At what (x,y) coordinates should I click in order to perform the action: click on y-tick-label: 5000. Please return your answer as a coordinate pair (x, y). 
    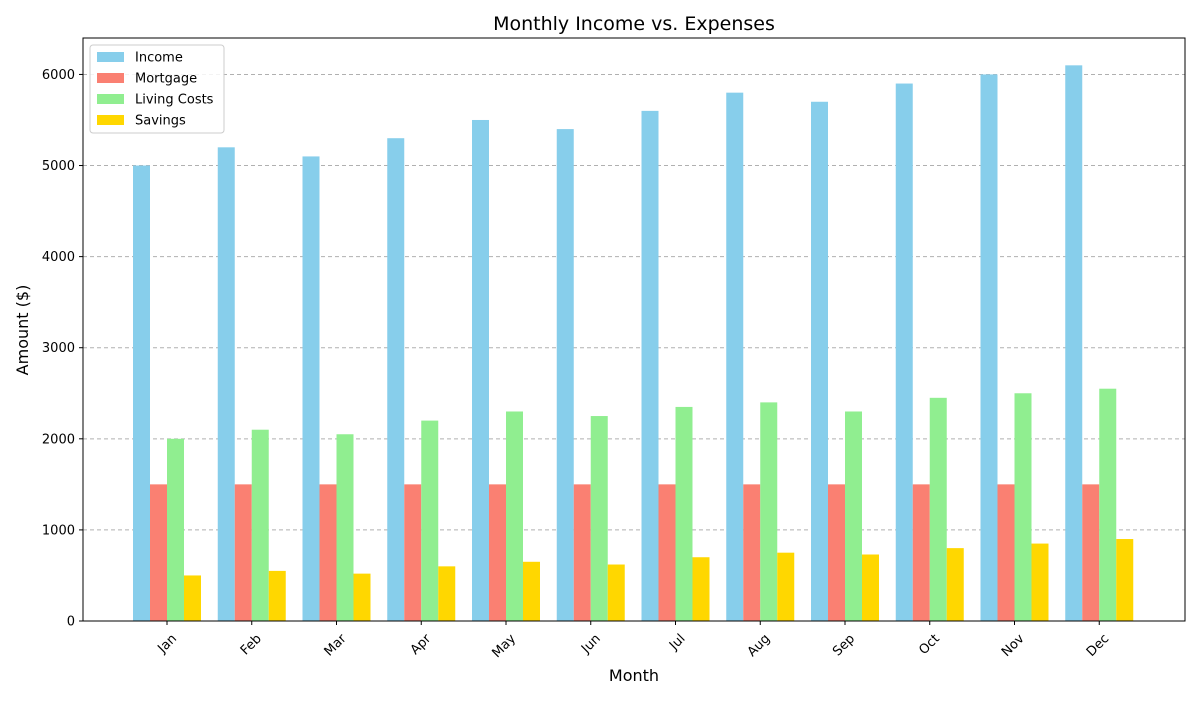
    Looking at the image, I should click on (58, 166).